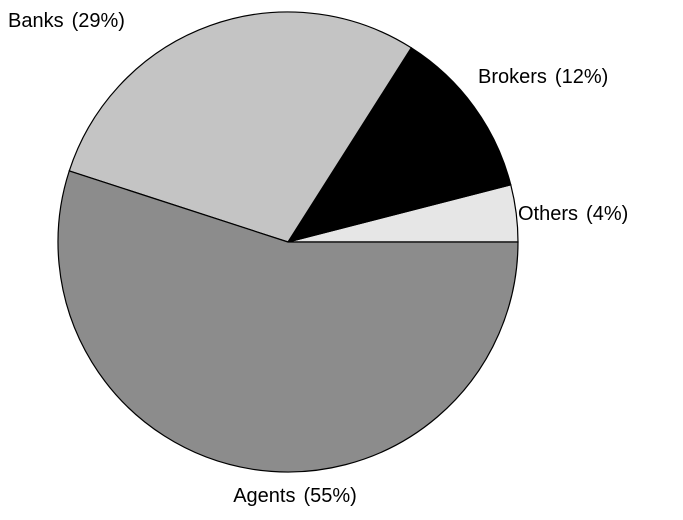  Describe the element at coordinates (98, 21) in the screenshot. I see `slice-value-label: (29%)` at that location.